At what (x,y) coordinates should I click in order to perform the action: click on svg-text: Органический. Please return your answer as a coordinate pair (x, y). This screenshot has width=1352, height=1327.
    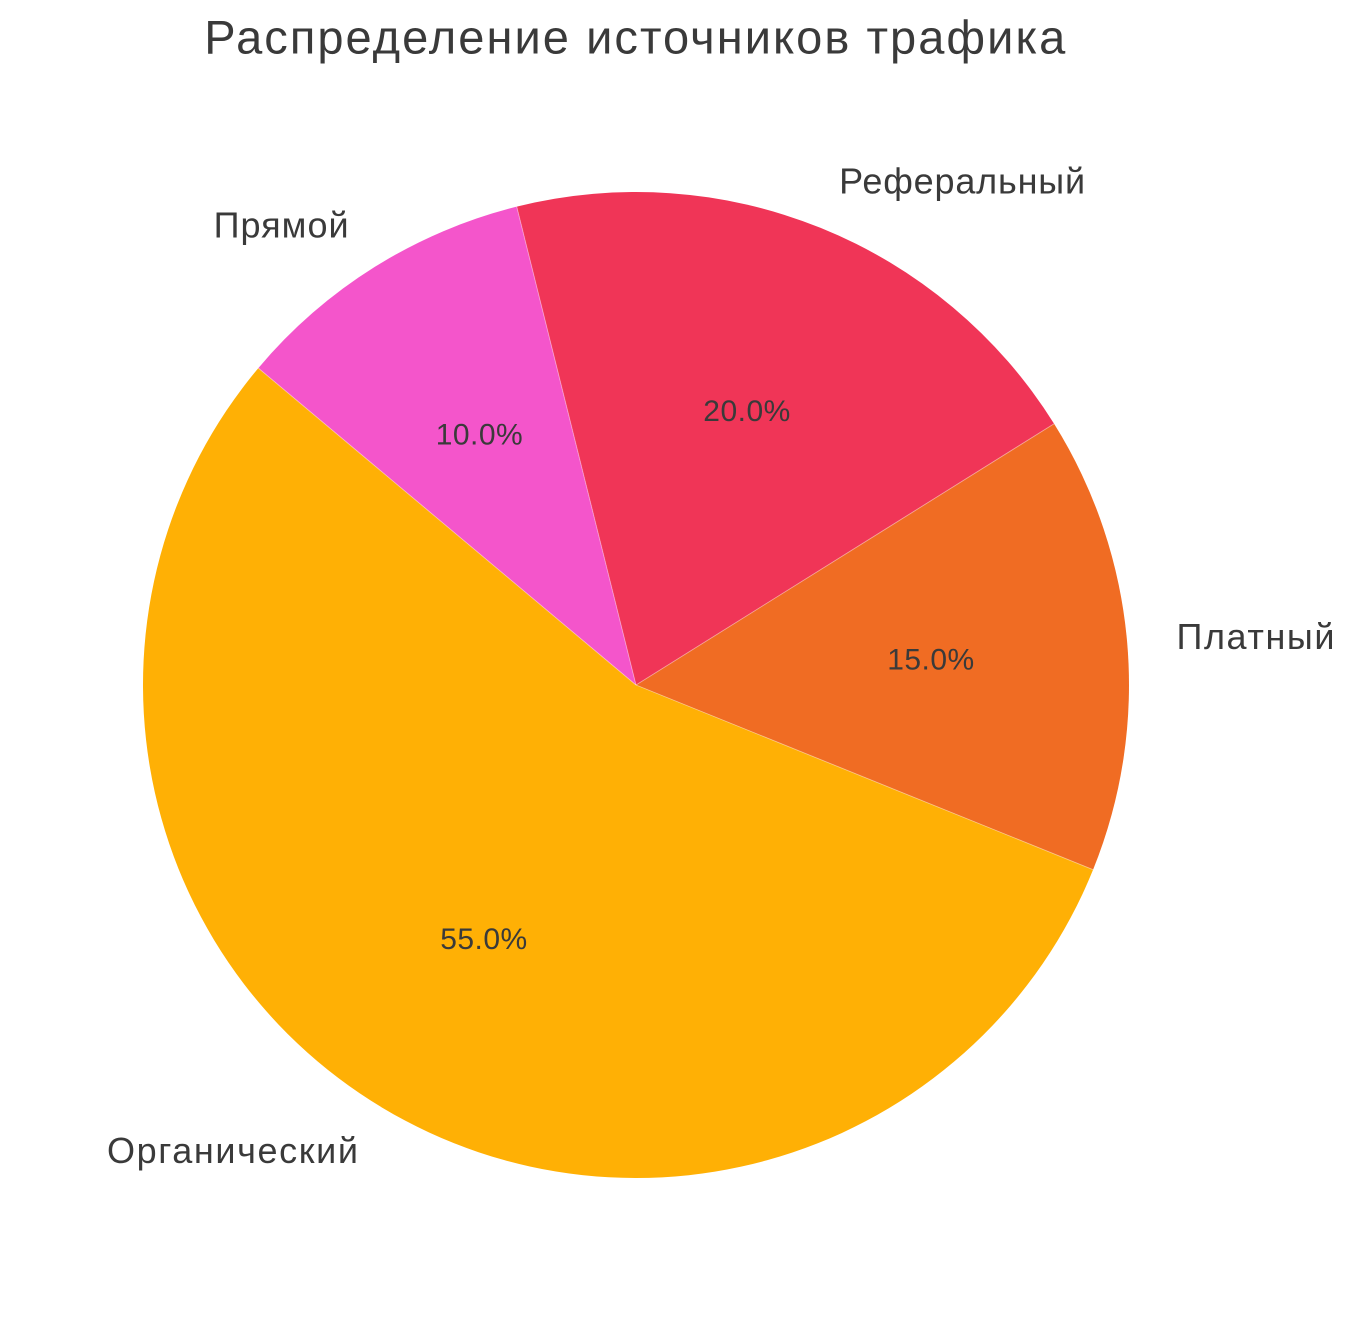
    Looking at the image, I should click on (232, 1150).